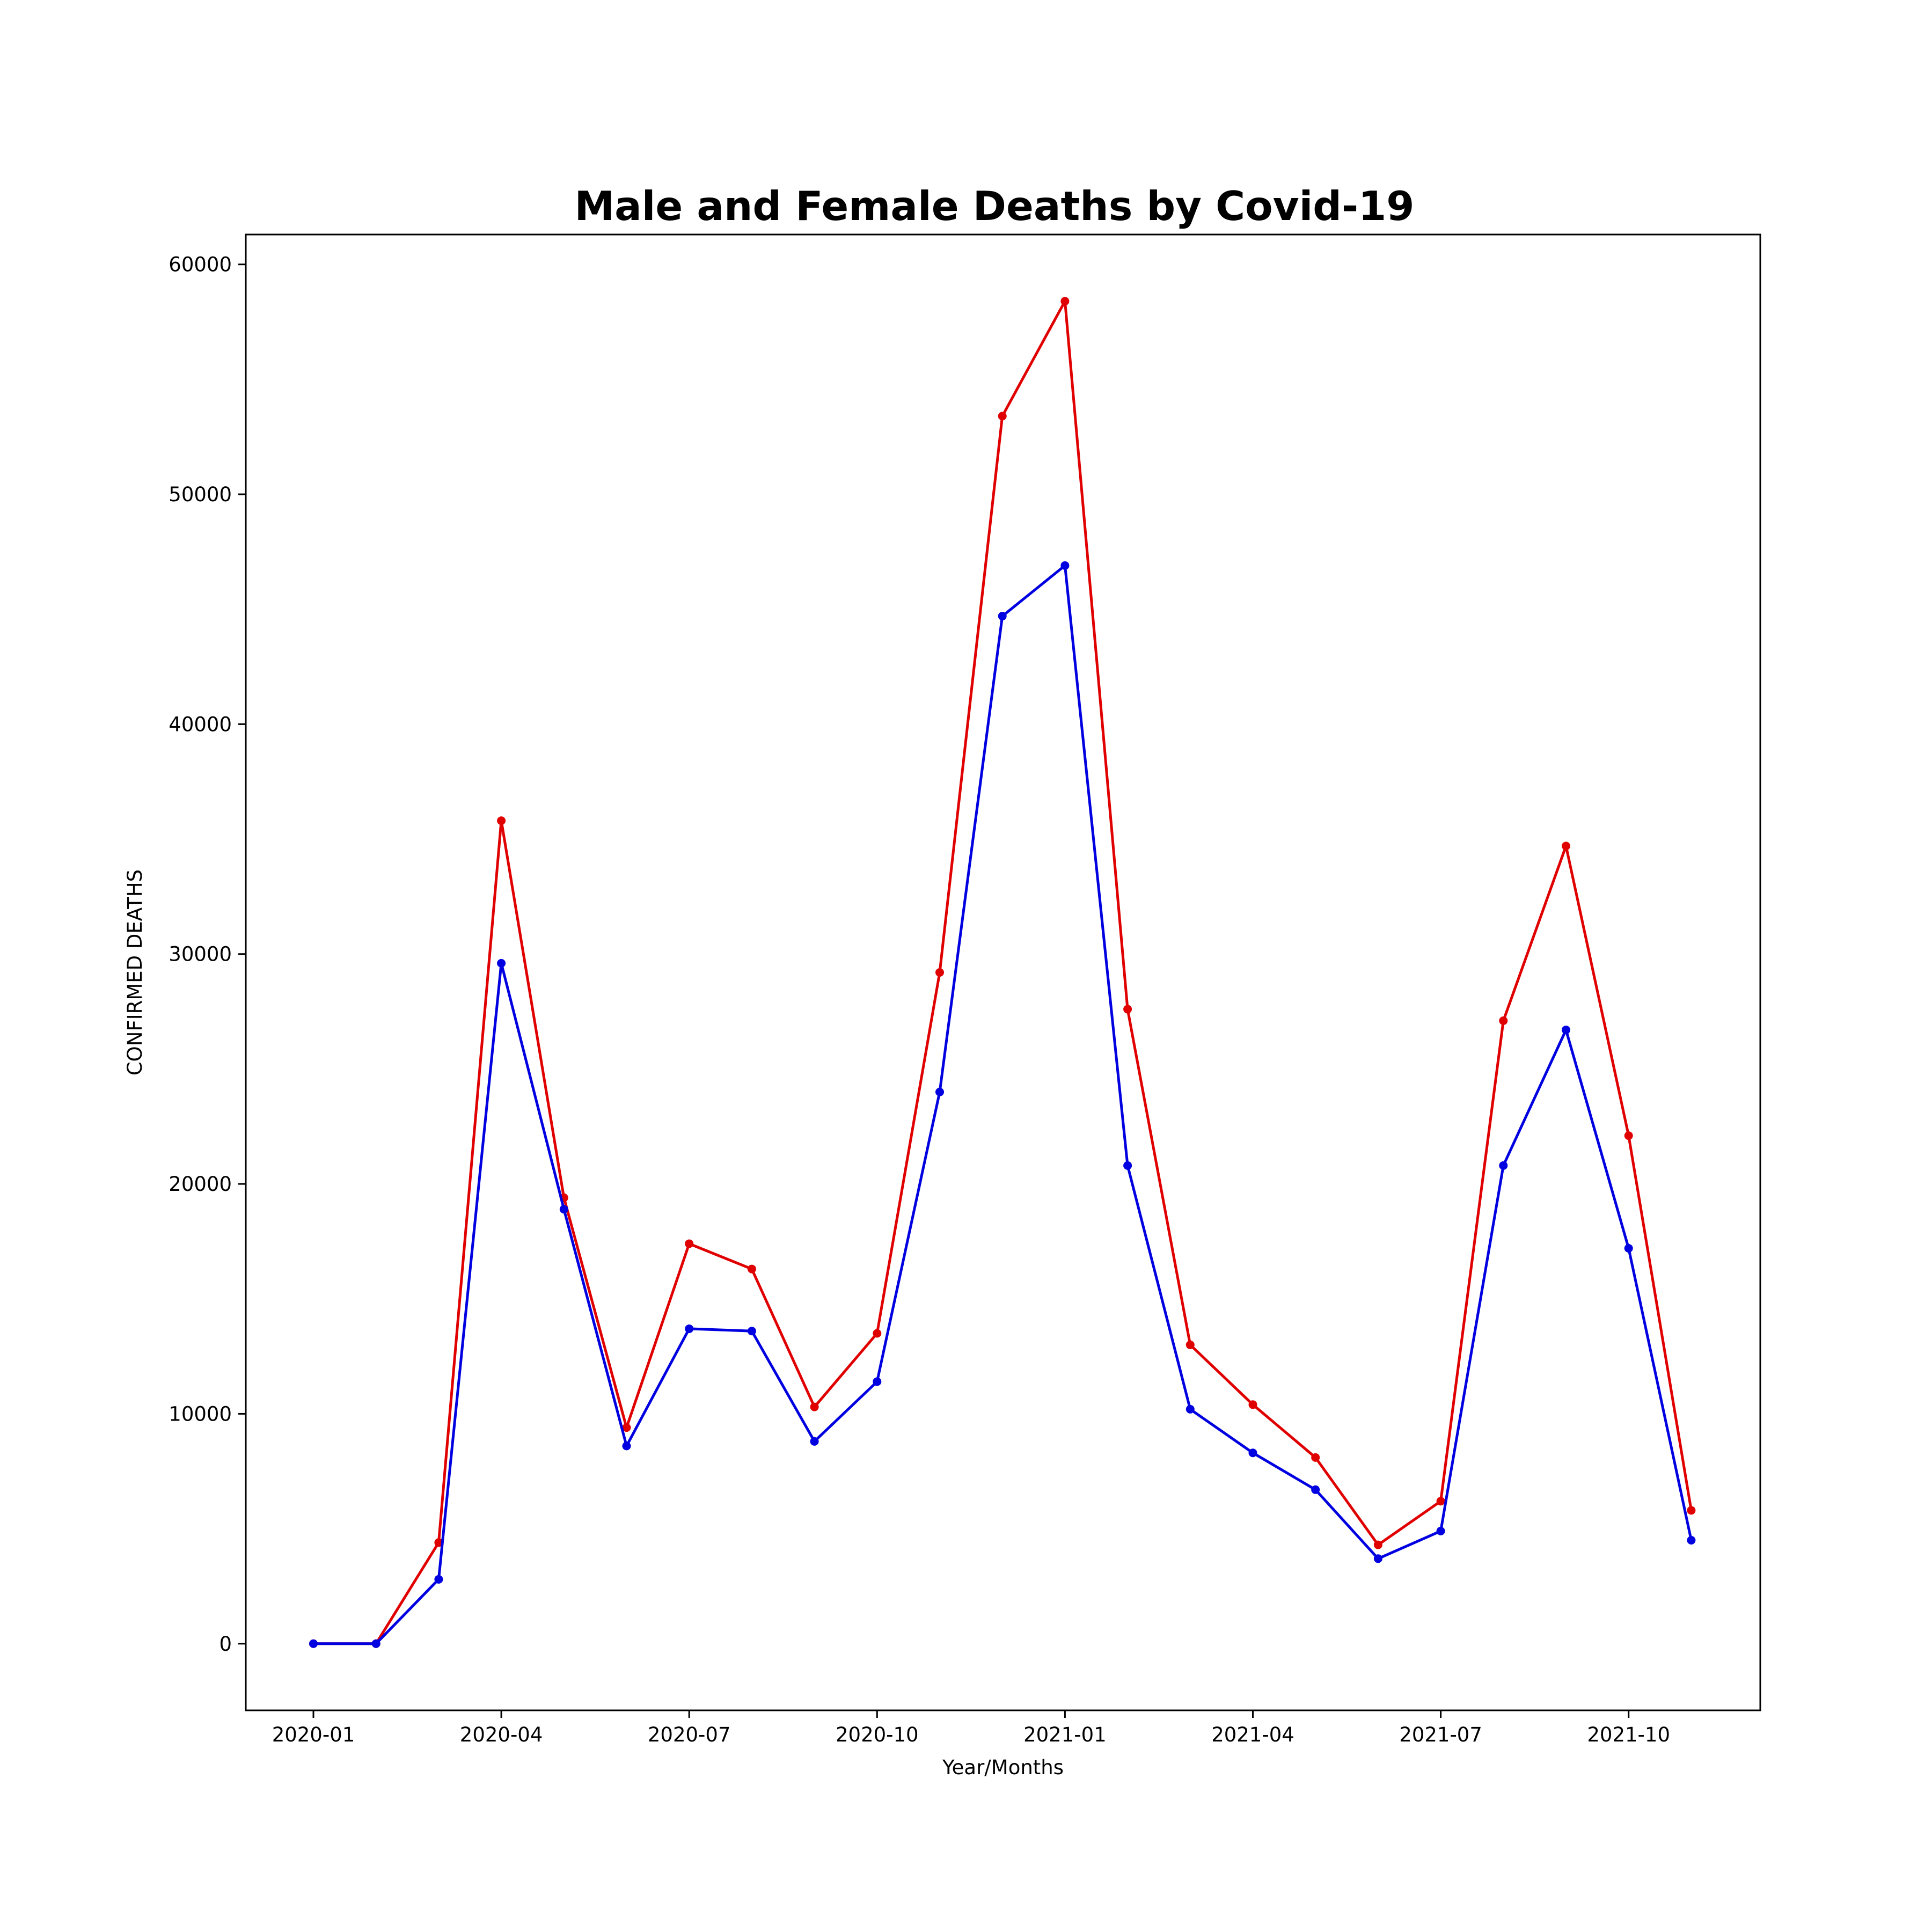 This screenshot has height=1932, width=1932. What do you see at coordinates (1065, 1734) in the screenshot?
I see `x-tick-label: 2021-01` at bounding box center [1065, 1734].